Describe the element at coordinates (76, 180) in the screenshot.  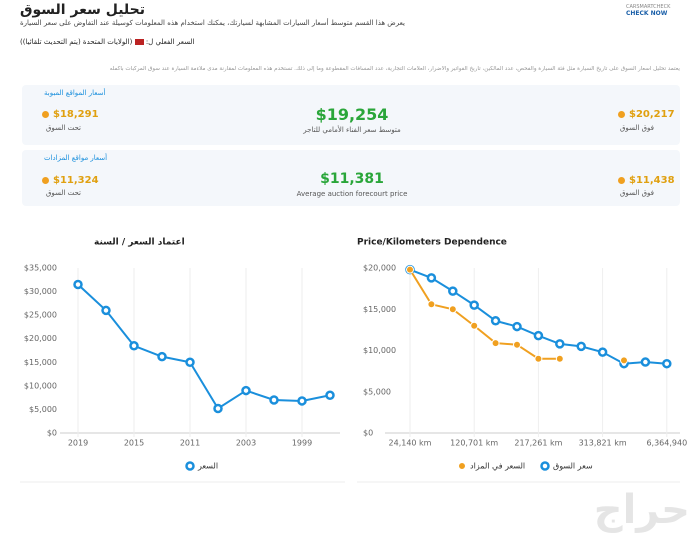
I see `low-value: $11,324` at that location.